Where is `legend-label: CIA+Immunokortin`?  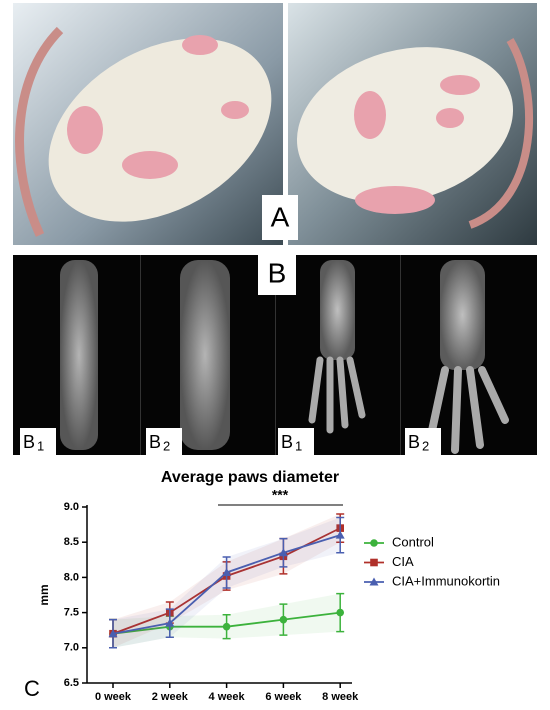 legend-label: CIA+Immunokortin is located at coordinates (446, 580).